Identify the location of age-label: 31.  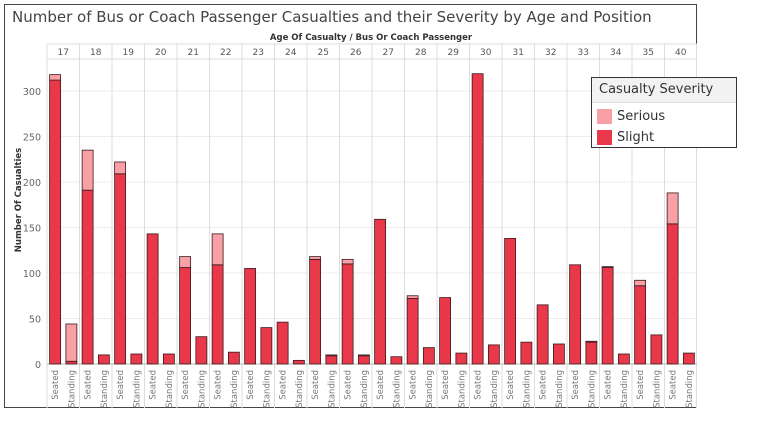
(518, 53).